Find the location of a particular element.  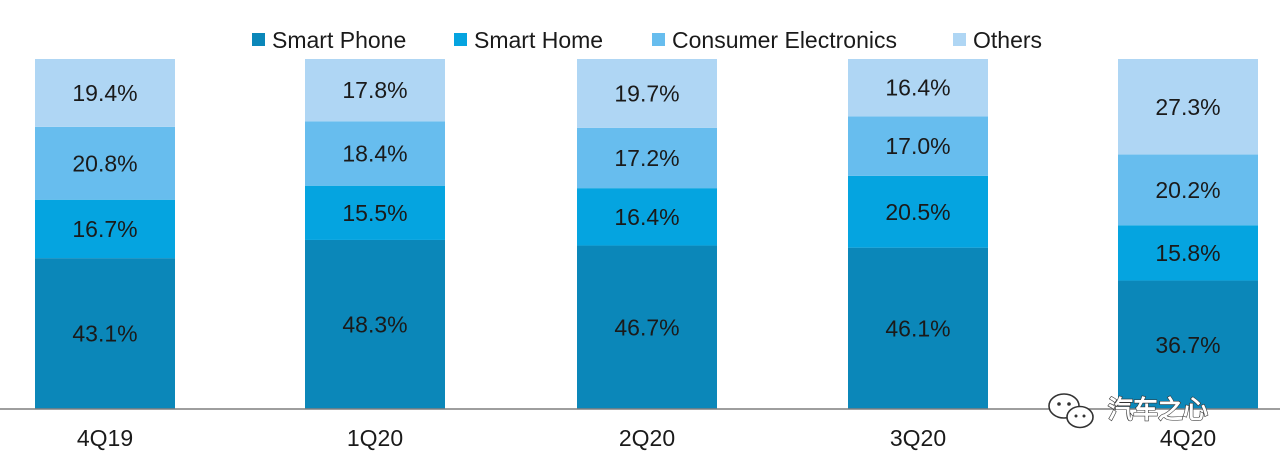

bar-consumer-electronics-3q20 is located at coordinates (918, 146).